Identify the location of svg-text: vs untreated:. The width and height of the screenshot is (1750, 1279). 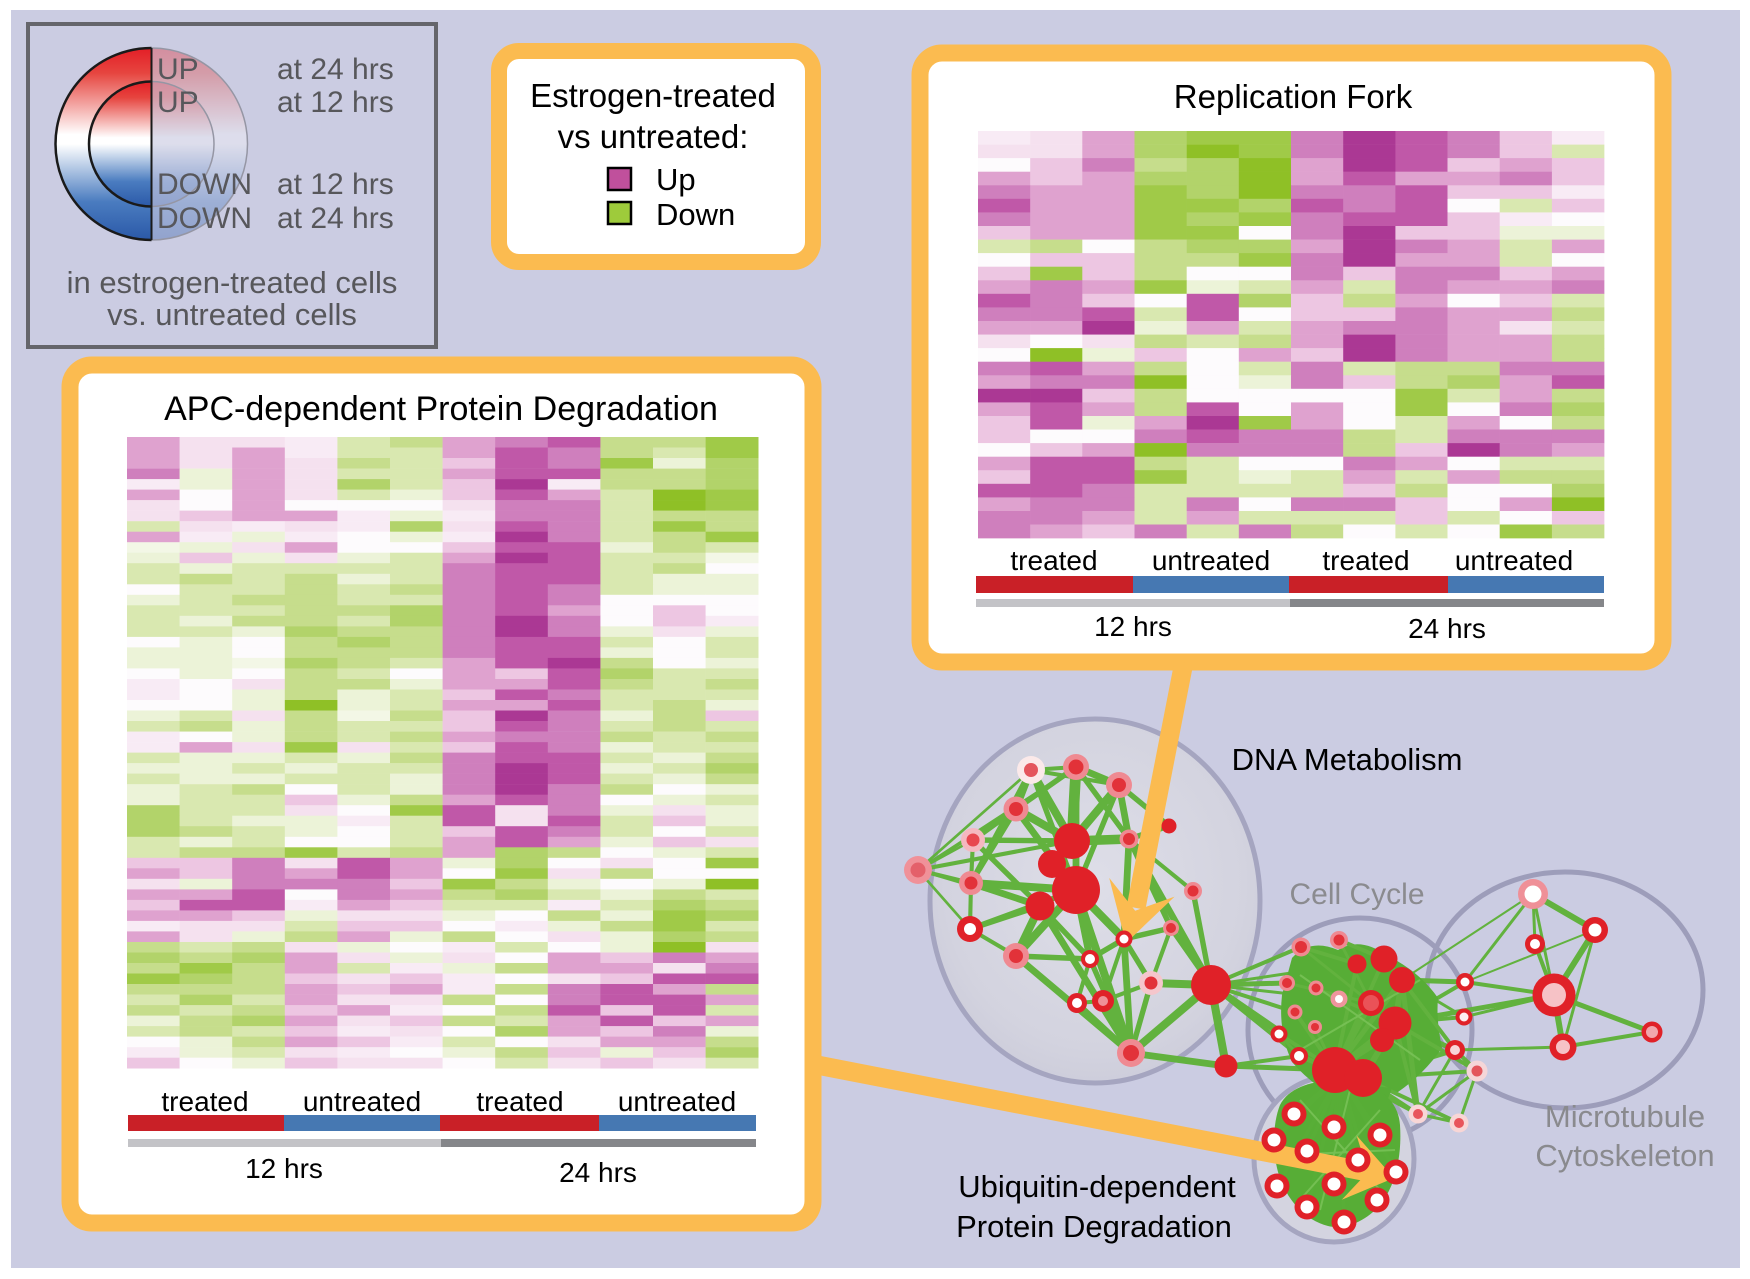
(653, 136).